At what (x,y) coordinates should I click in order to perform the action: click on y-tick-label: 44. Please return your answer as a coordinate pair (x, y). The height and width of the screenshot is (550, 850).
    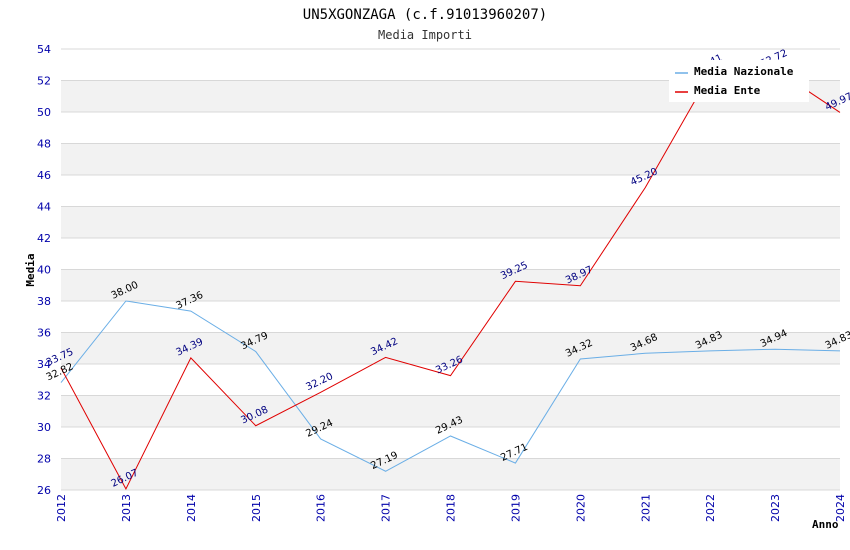
    Looking at the image, I should click on (44, 207).